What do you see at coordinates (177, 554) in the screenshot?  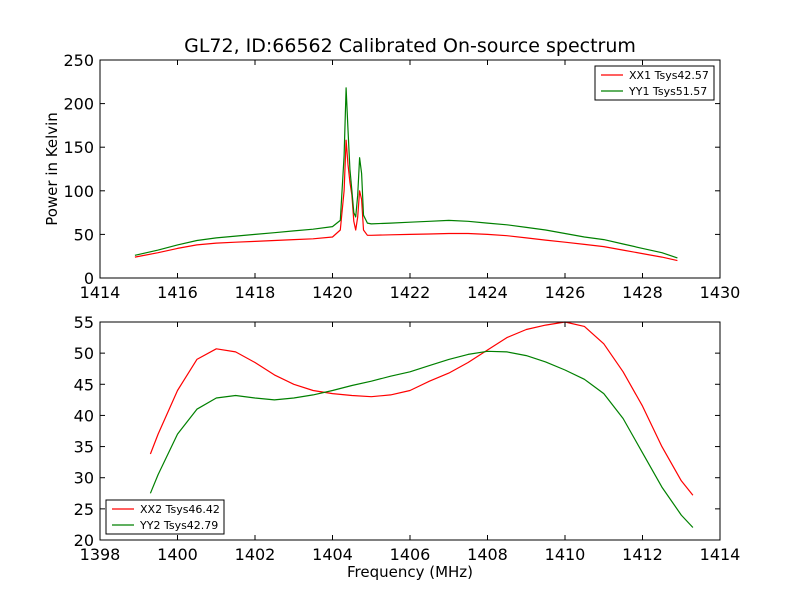 I see `x-tick-label: 1400` at bounding box center [177, 554].